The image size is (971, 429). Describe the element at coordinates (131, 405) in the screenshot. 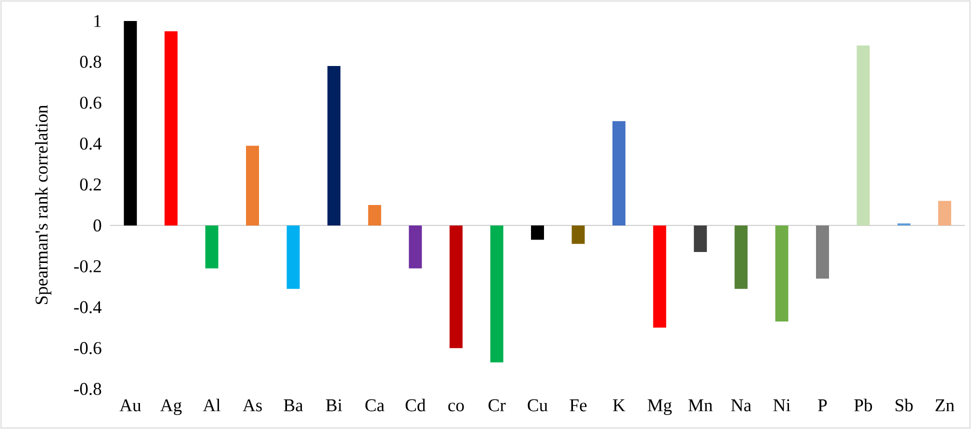

I see `x-tick-label: Au` at that location.